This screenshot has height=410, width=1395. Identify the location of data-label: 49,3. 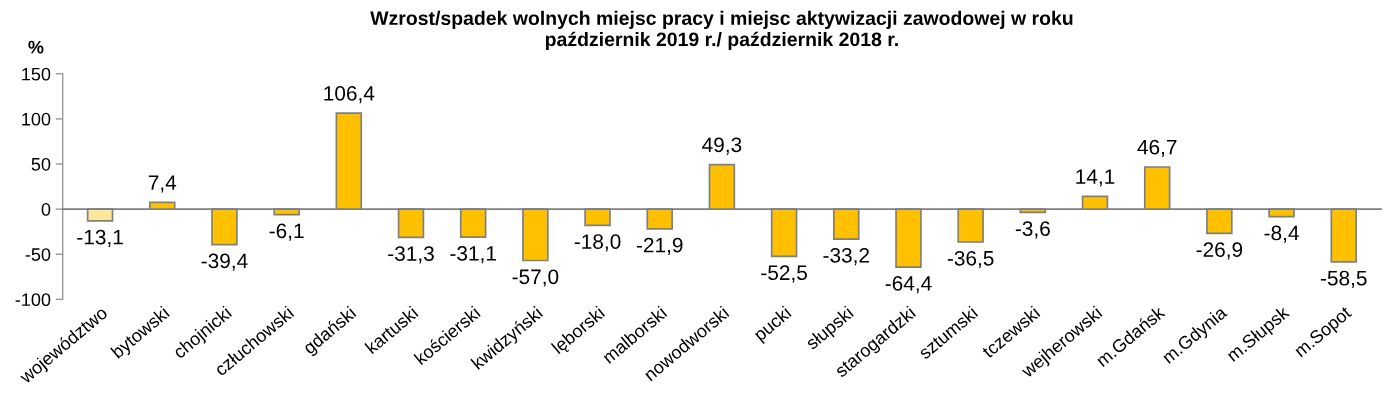
(722, 146).